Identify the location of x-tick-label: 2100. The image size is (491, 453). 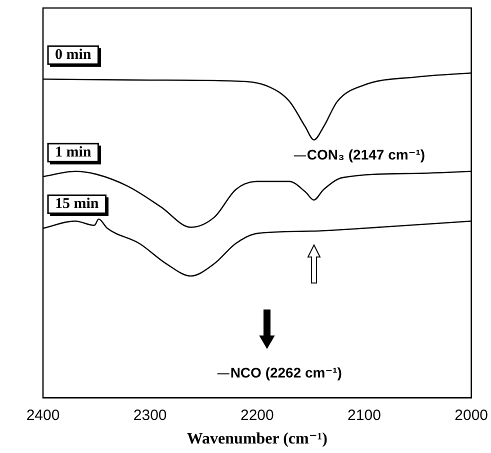
(364, 415).